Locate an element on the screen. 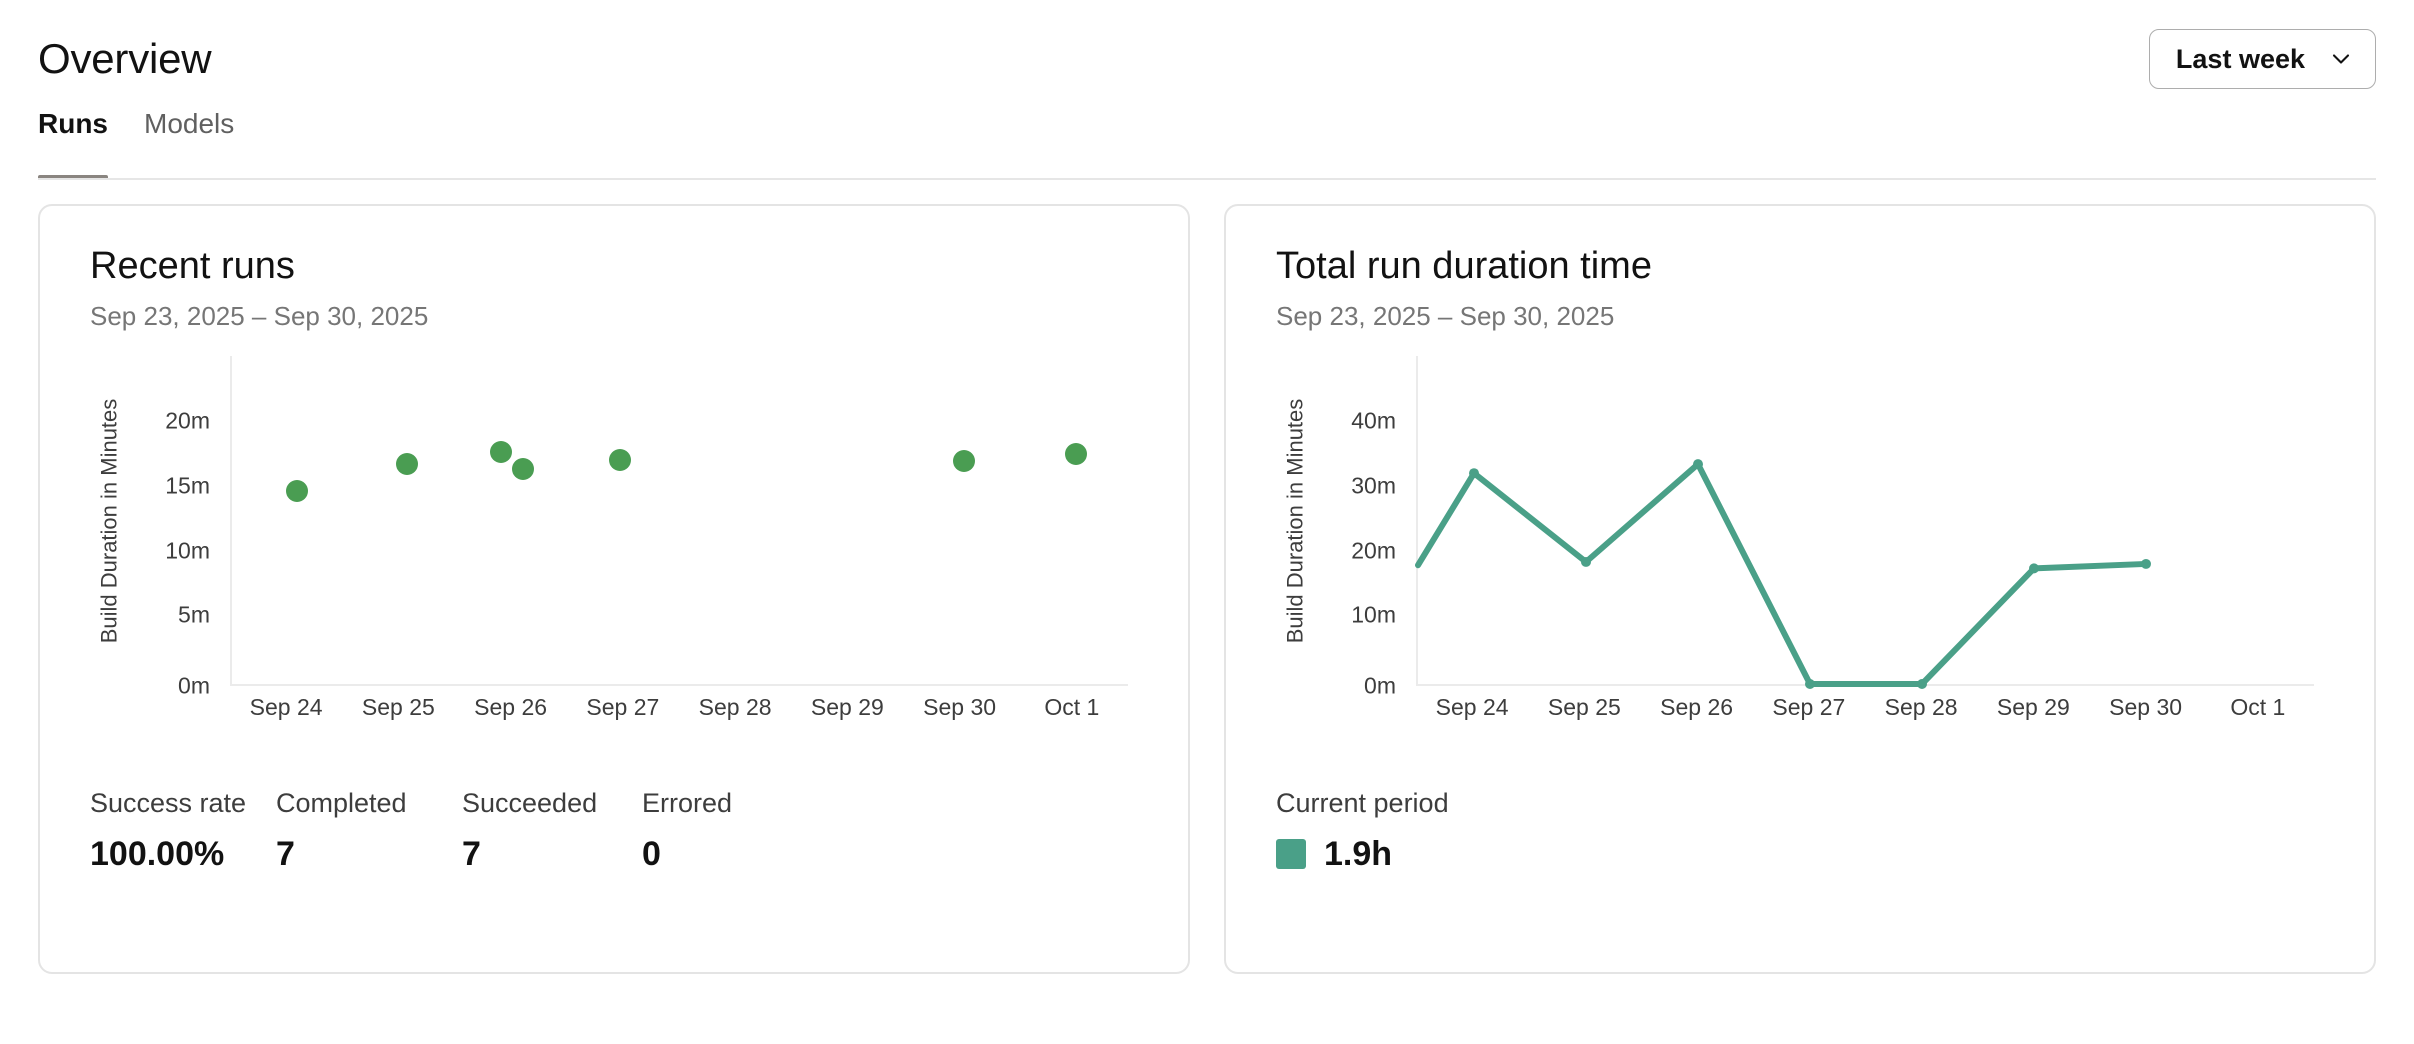 This screenshot has width=2414, height=1044. legend-label: Current period is located at coordinates (1362, 803).